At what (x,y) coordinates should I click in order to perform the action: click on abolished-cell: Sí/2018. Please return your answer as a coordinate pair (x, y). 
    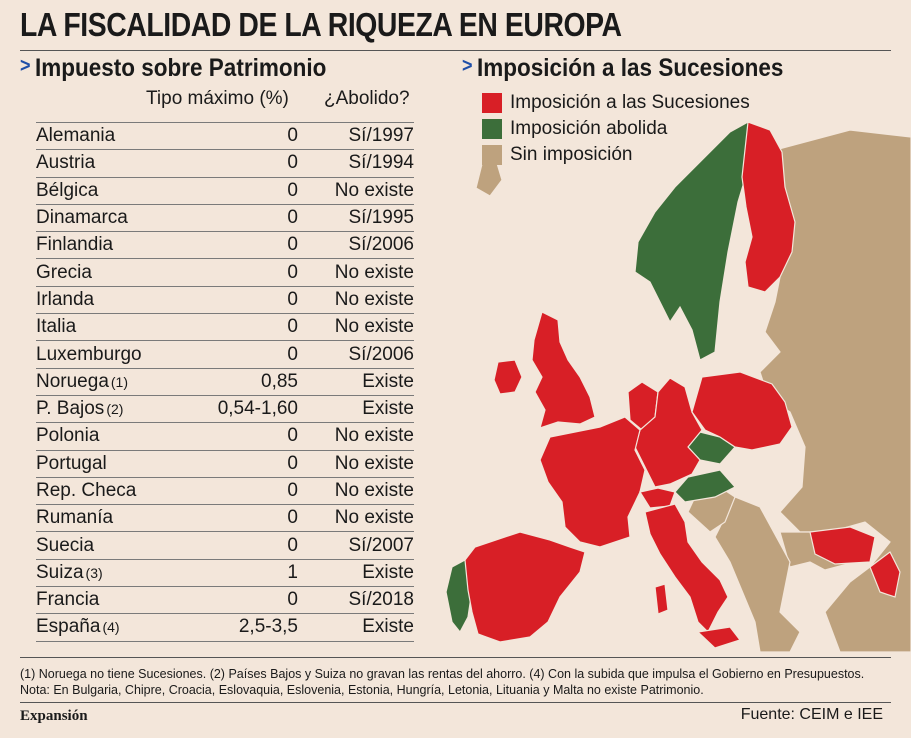
    Looking at the image, I should click on (356, 600).